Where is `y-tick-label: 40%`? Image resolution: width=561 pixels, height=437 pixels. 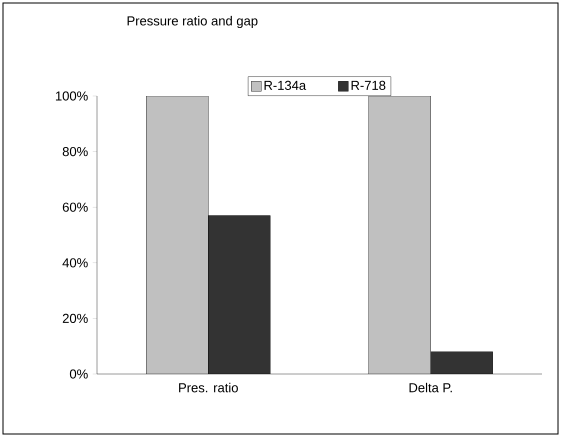
y-tick-label: 40% is located at coordinates (75, 263).